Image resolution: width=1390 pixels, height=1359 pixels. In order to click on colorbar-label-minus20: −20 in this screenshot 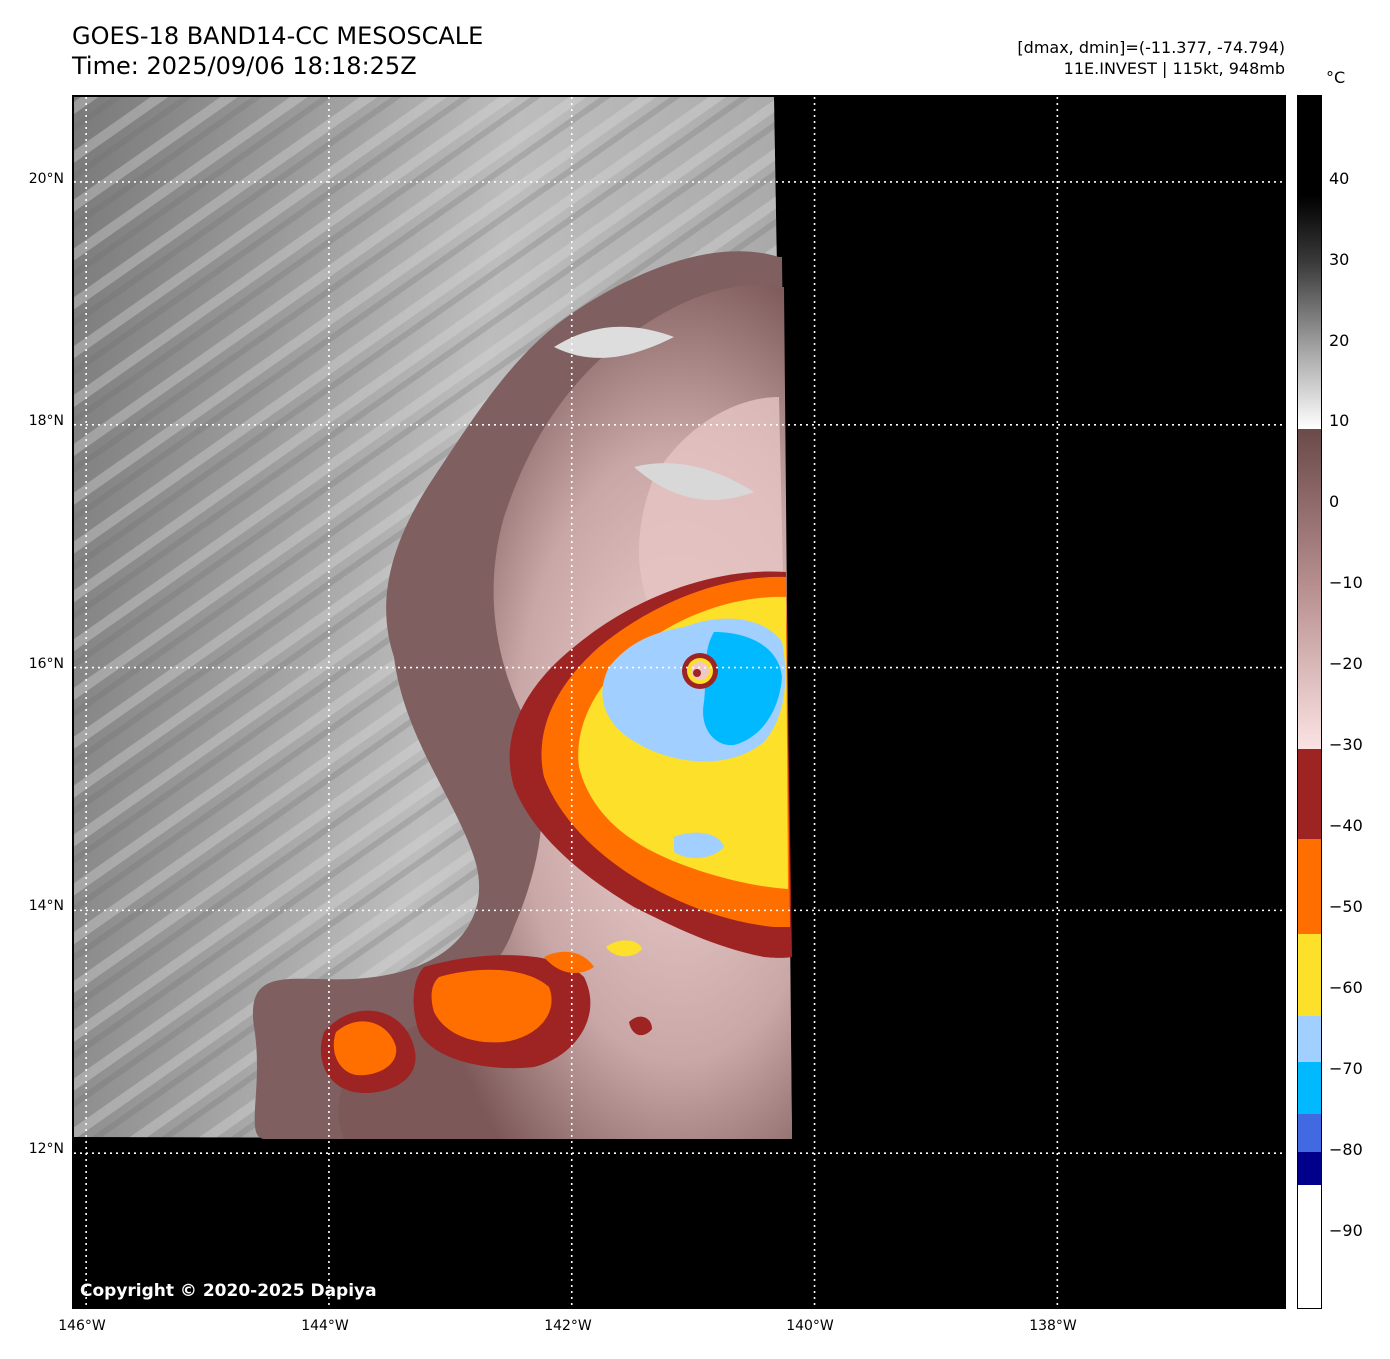, I will do `click(1346, 663)`.